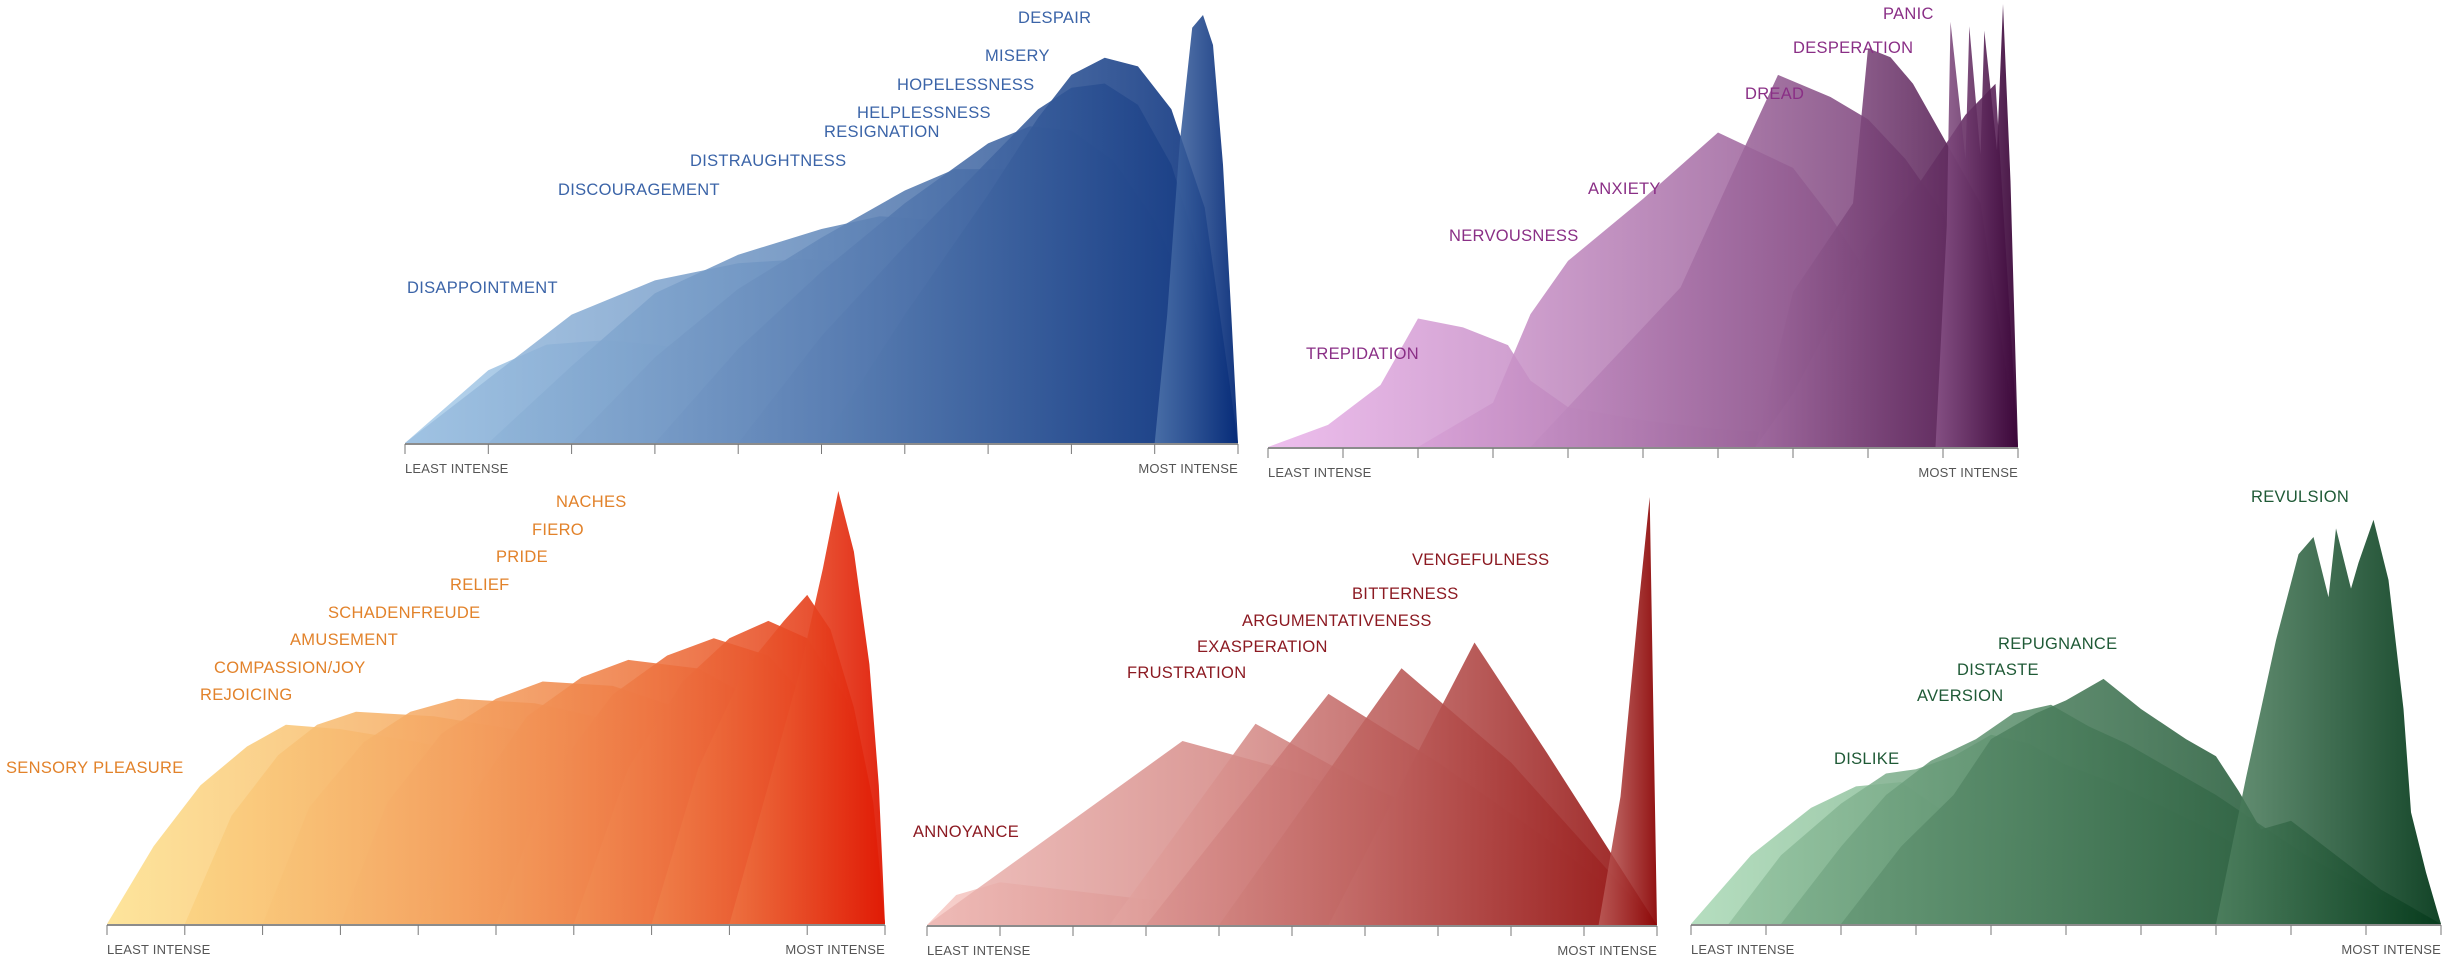  I want to click on anger-area-spike, so click(1627, 711).